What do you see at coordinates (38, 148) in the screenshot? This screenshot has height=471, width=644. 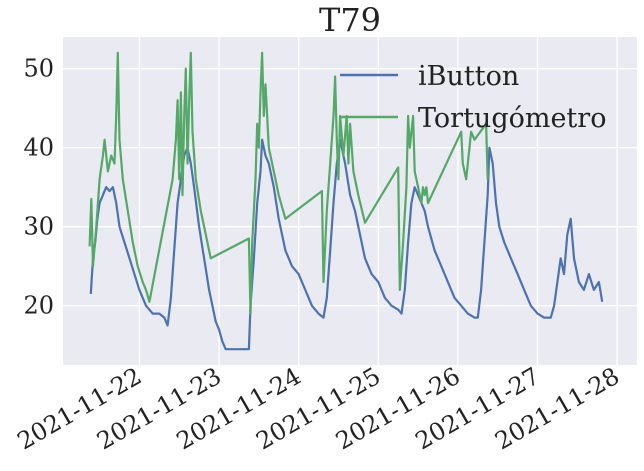 I see `y-tick-label: 40` at bounding box center [38, 148].